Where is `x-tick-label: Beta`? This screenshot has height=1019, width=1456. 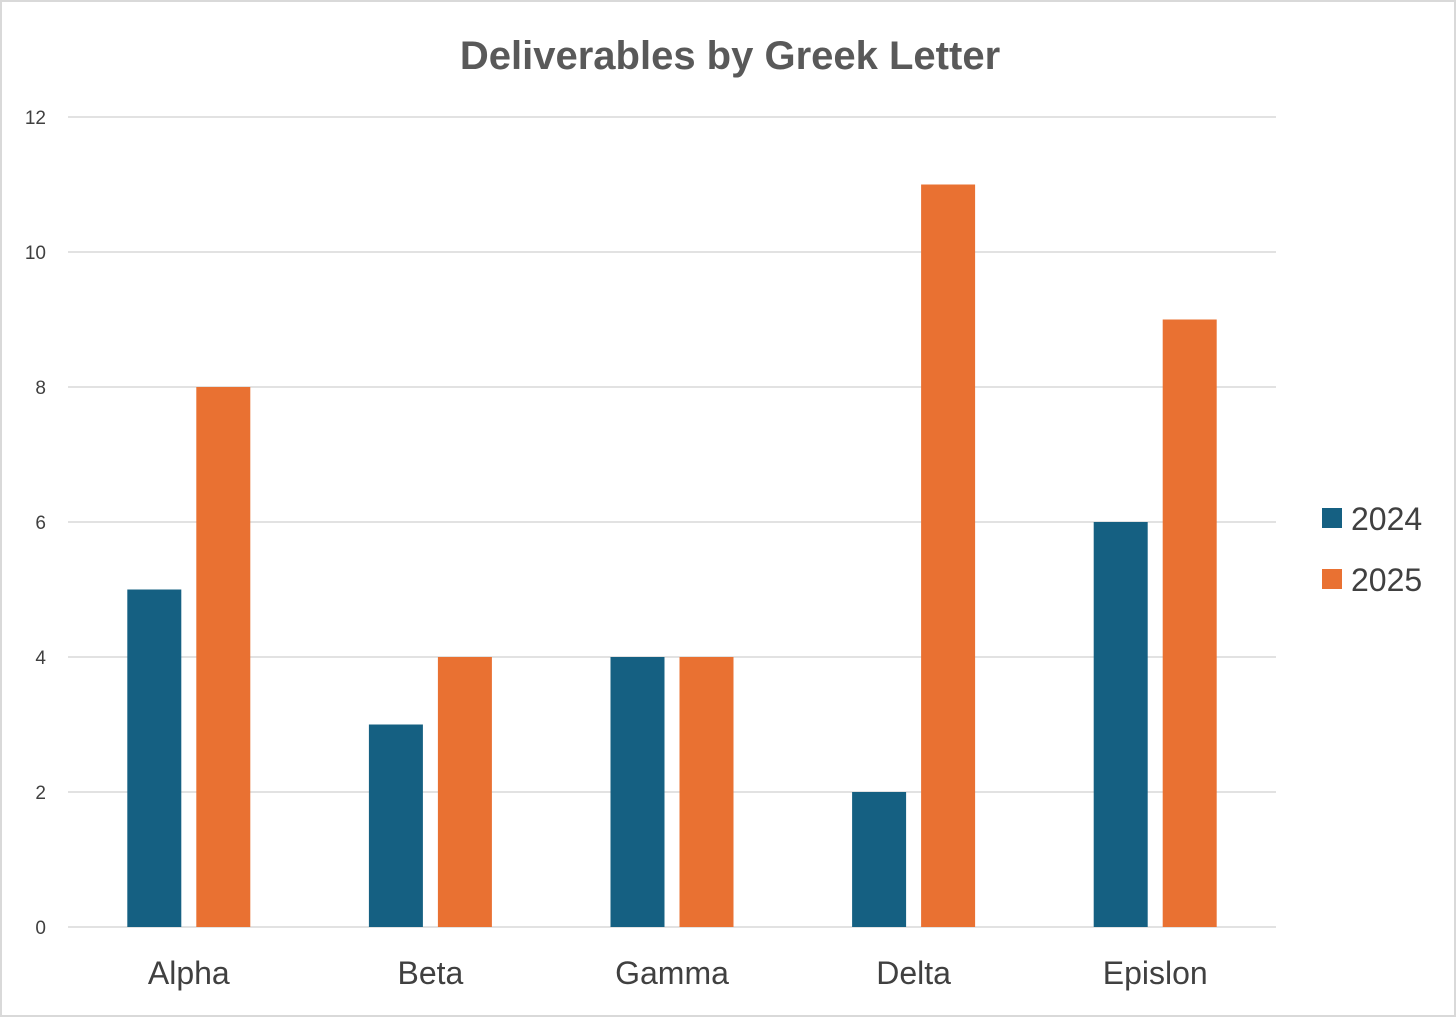 x-tick-label: Beta is located at coordinates (430, 973).